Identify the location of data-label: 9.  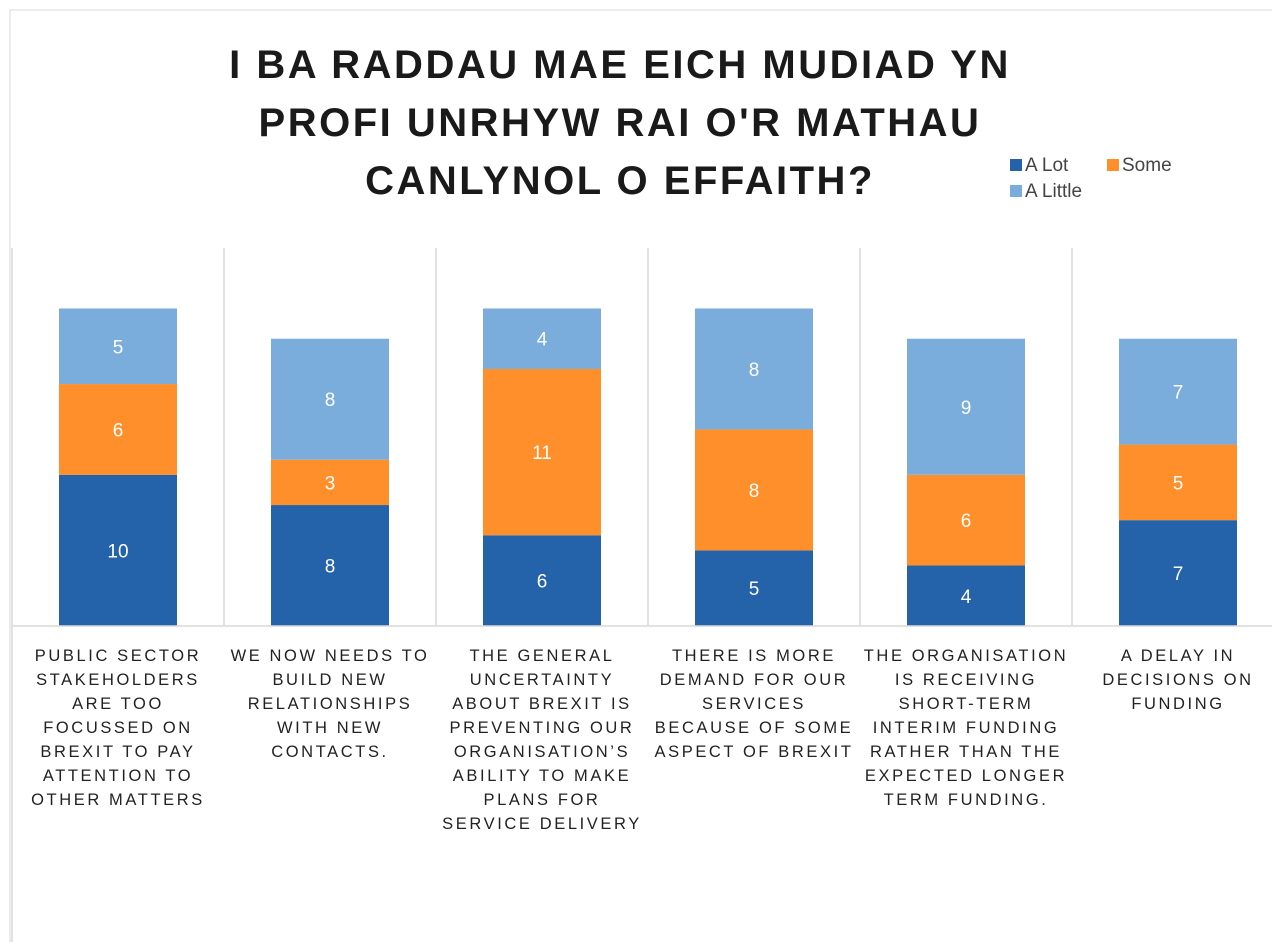
(966, 408).